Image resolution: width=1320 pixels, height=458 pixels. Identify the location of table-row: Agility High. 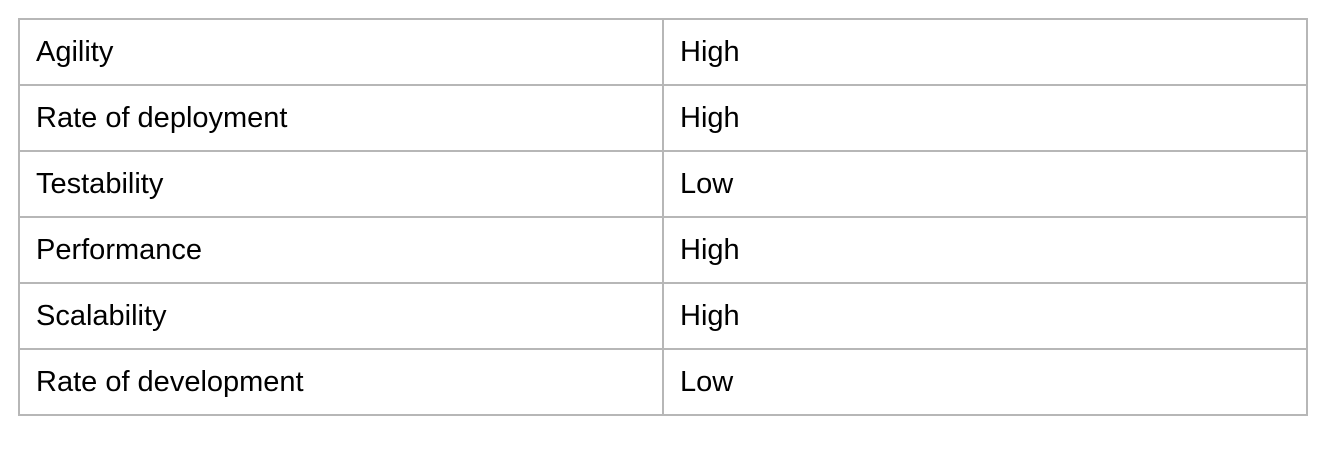
(663, 52).